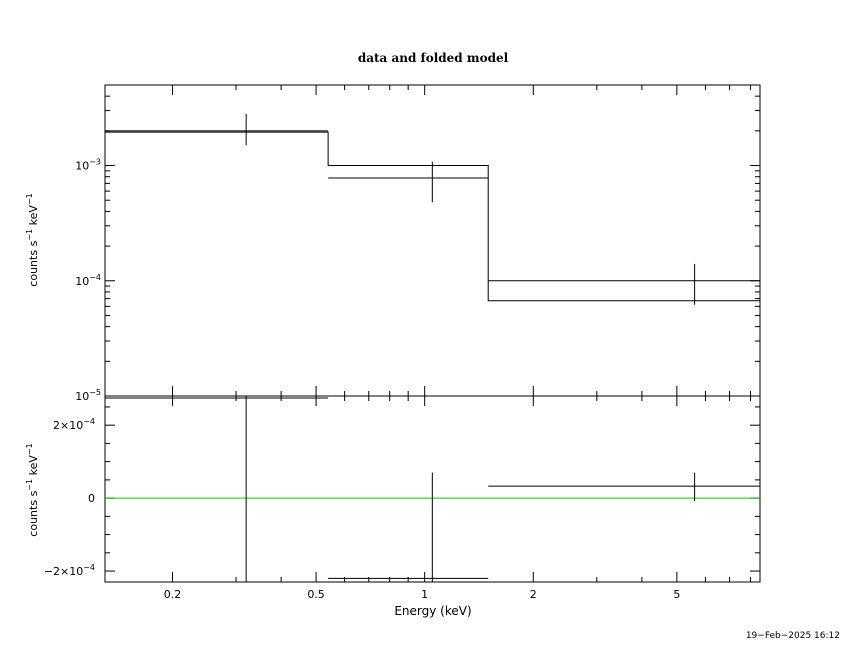 The image size is (860, 665). Describe the element at coordinates (173, 594) in the screenshot. I see `x-tick-label: 0.2` at that location.